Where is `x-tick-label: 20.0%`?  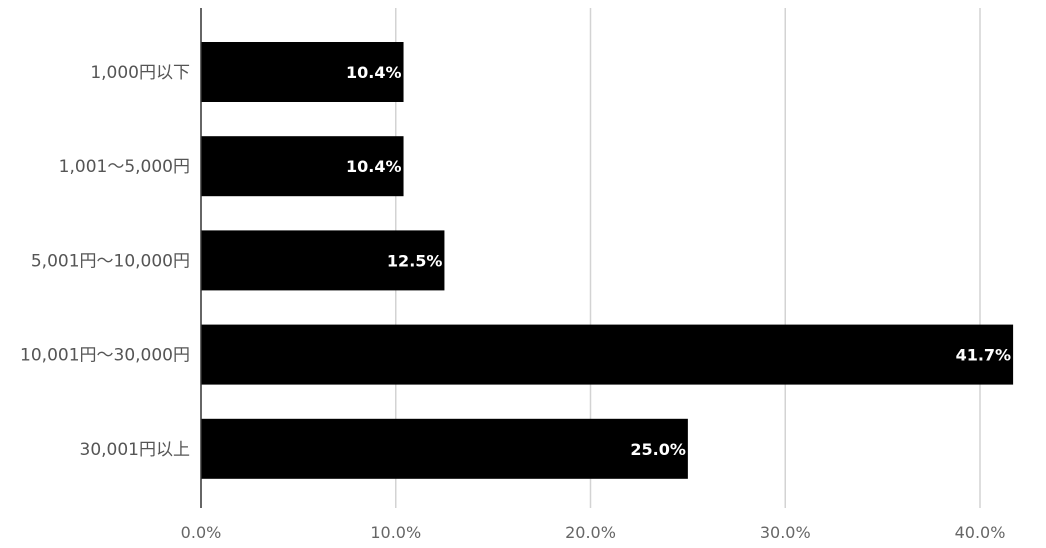
x-tick-label: 20.0% is located at coordinates (590, 532).